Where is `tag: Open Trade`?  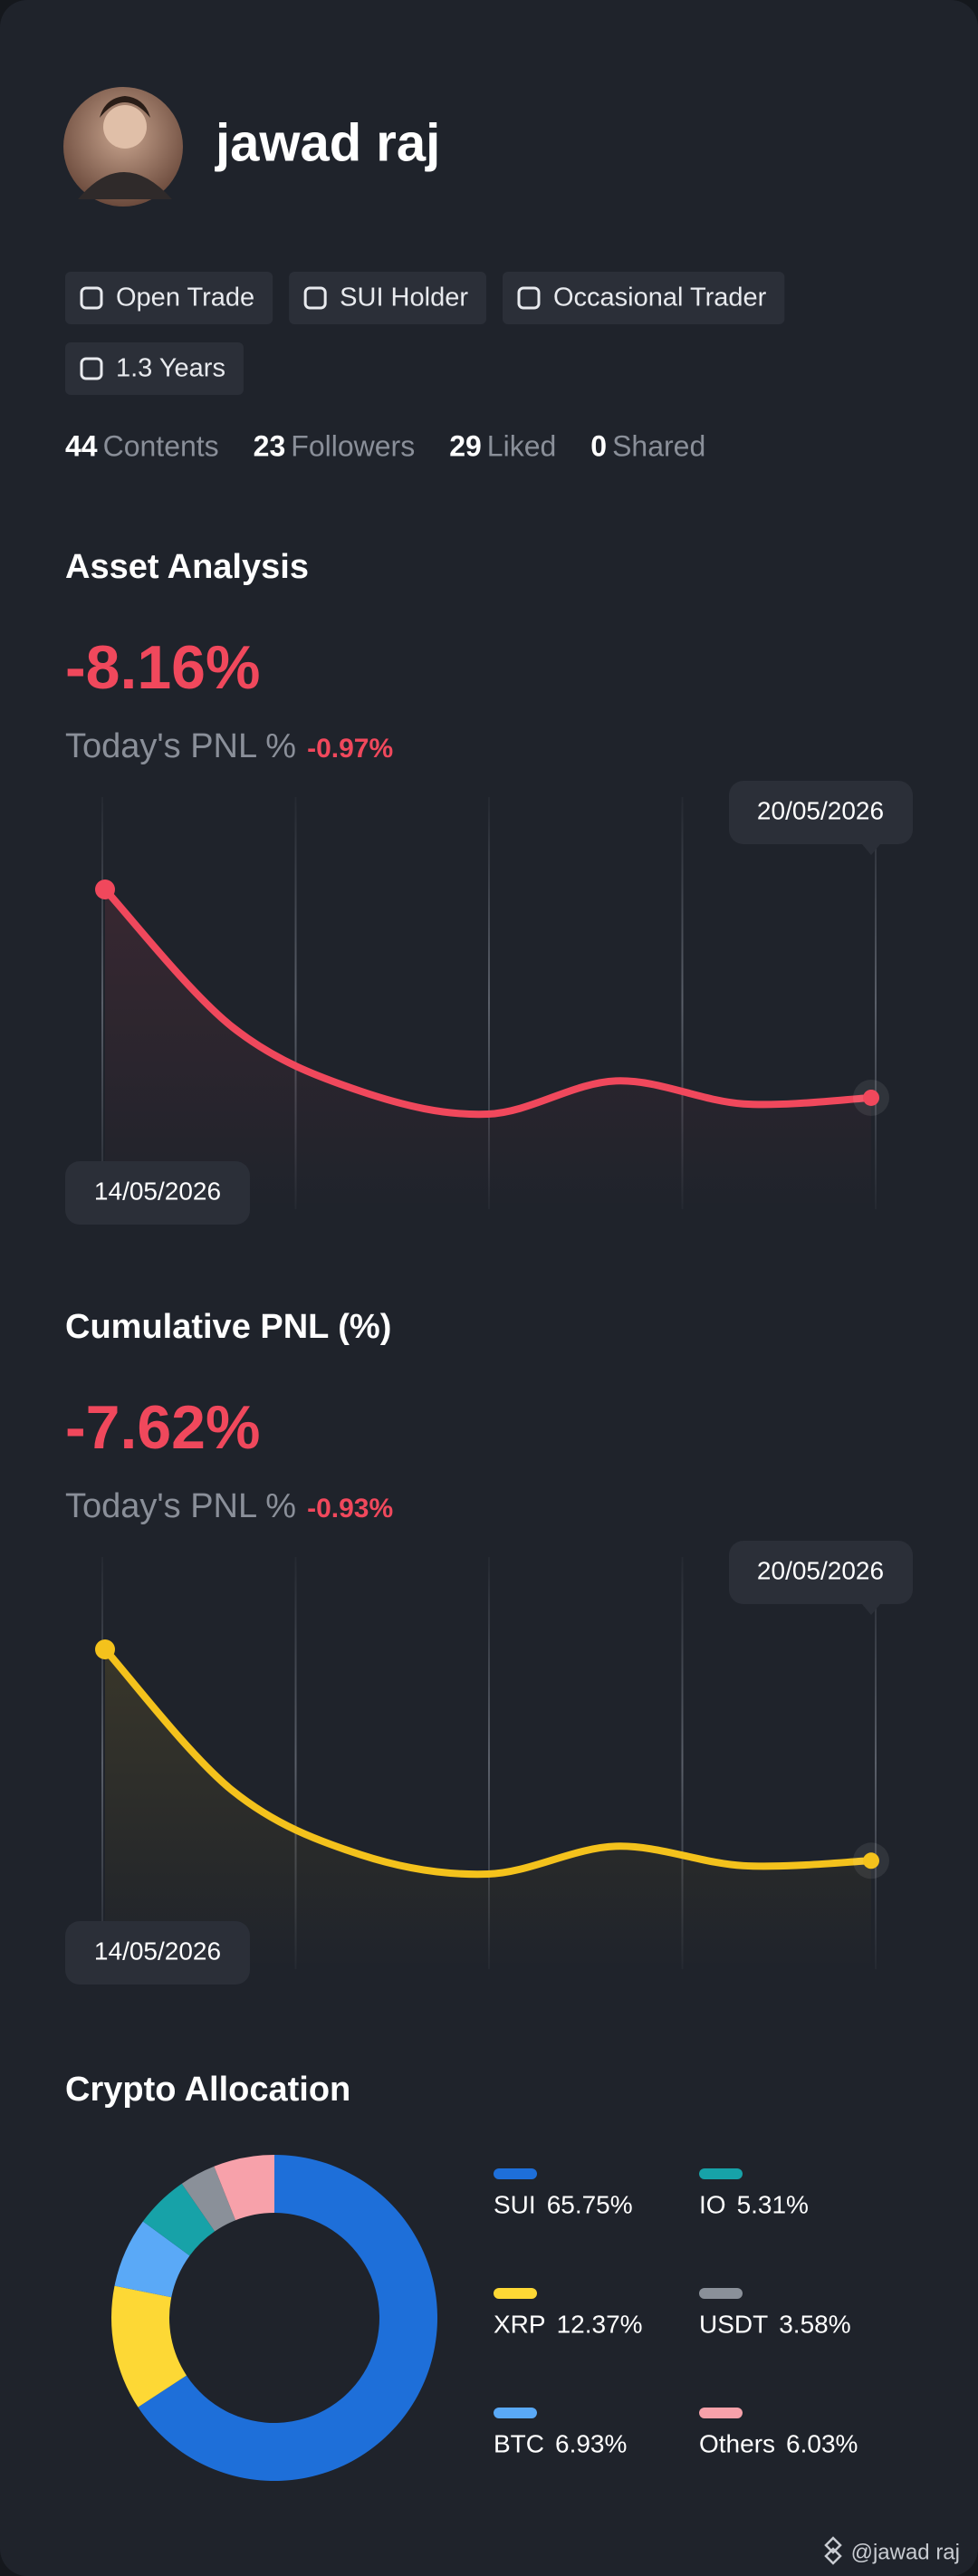
tag: Open Trade is located at coordinates (169, 298).